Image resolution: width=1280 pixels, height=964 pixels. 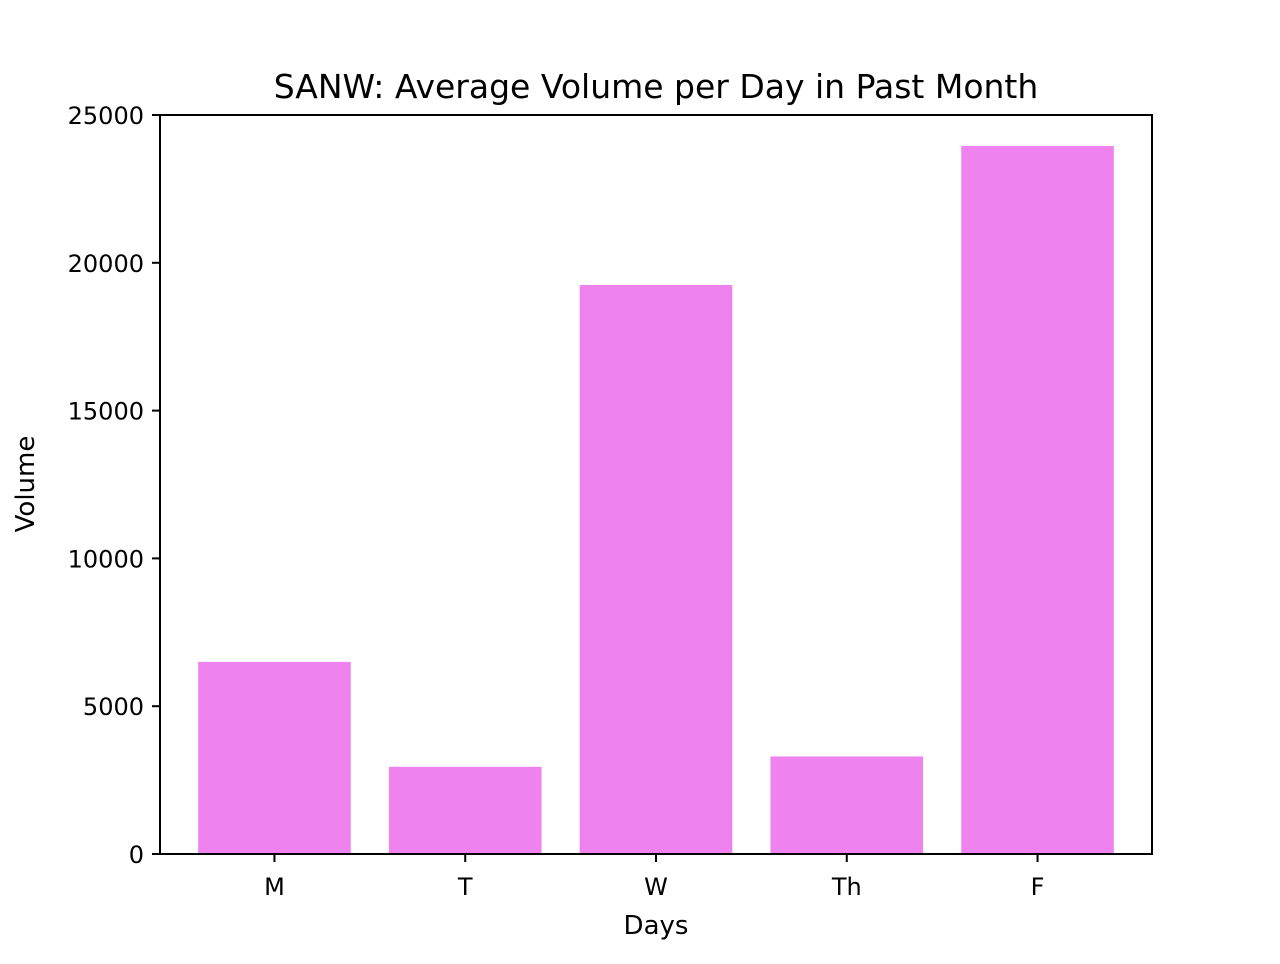 What do you see at coordinates (106, 264) in the screenshot?
I see `y-tick-label: 20000` at bounding box center [106, 264].